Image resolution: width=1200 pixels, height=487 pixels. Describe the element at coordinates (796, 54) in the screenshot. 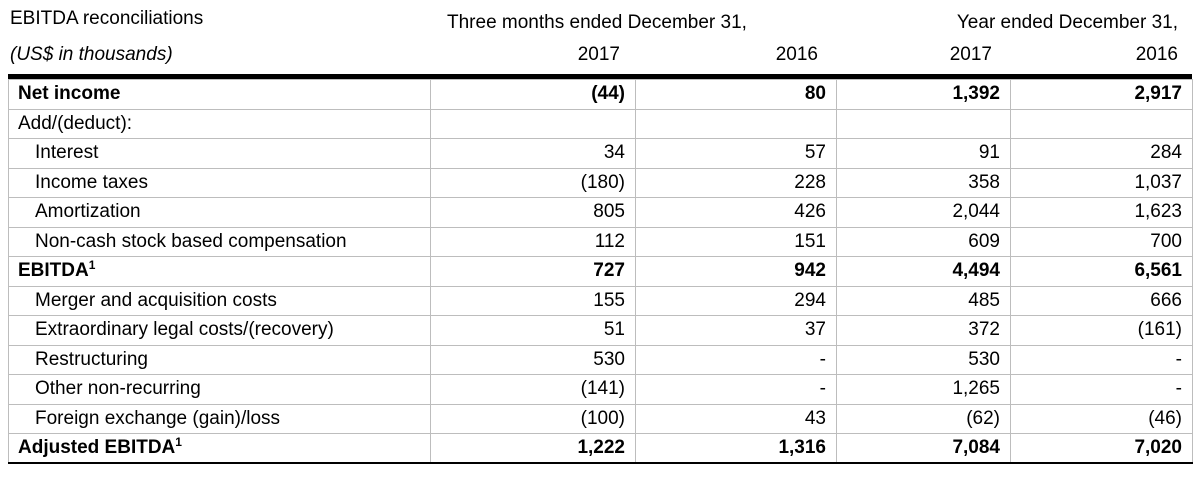

I see `col-year-q-2016: 2016` at that location.